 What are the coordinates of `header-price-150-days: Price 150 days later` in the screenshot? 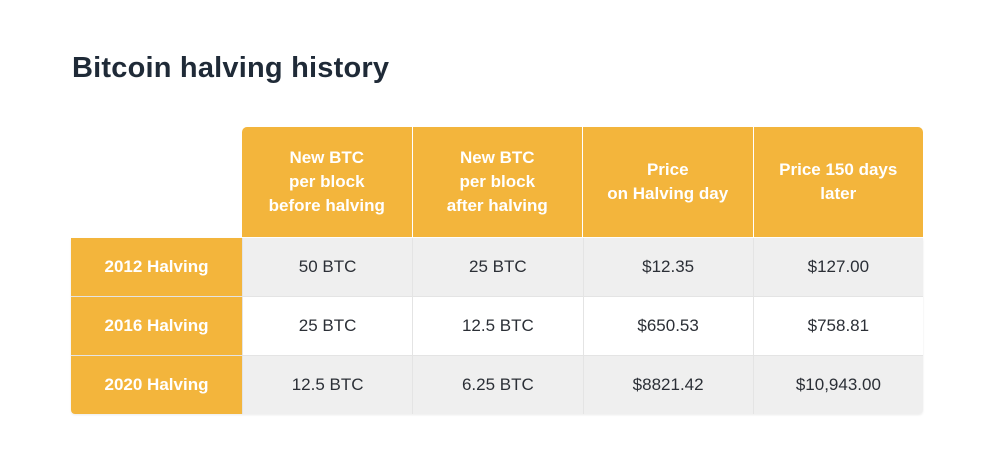 It's located at (838, 182).